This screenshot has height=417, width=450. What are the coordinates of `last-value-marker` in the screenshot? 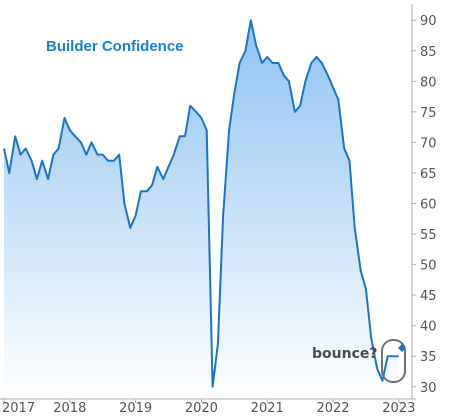 It's located at (402, 348).